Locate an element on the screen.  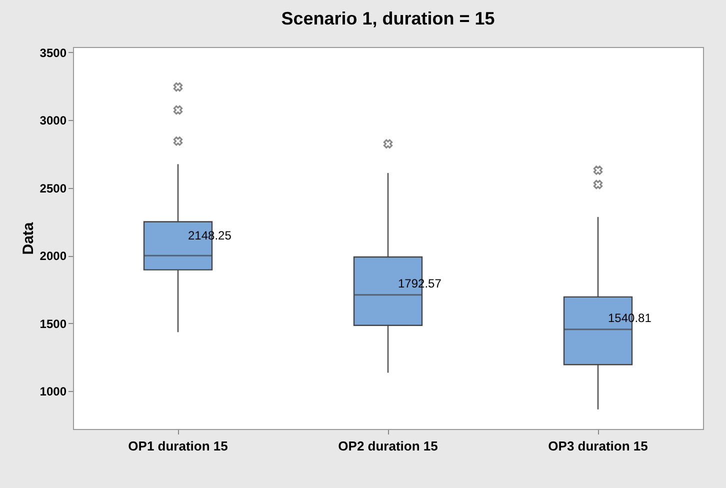
x-tick-label: OP2 duration 15 is located at coordinates (388, 446).